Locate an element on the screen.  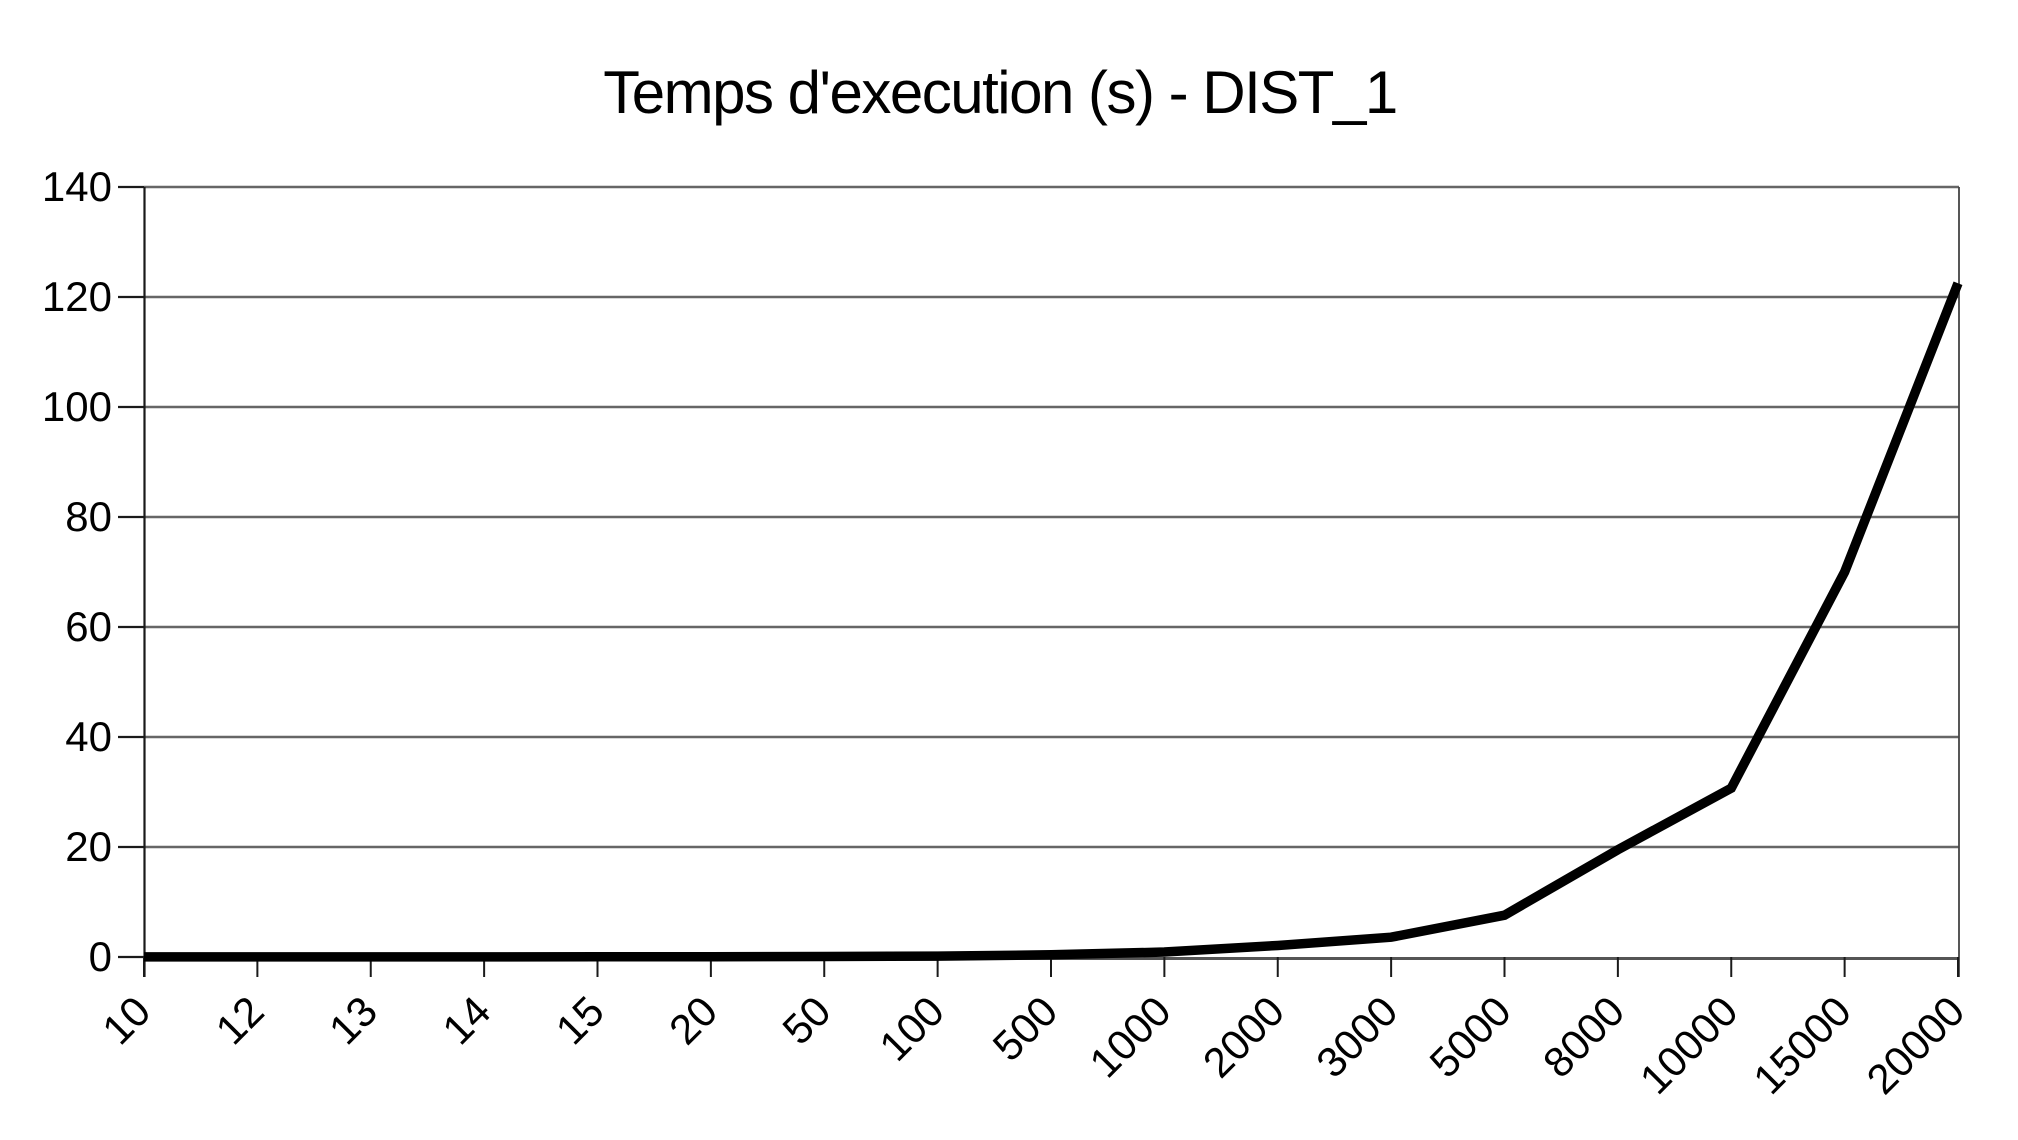
x-tick-label: 13 is located at coordinates (353, 1020).